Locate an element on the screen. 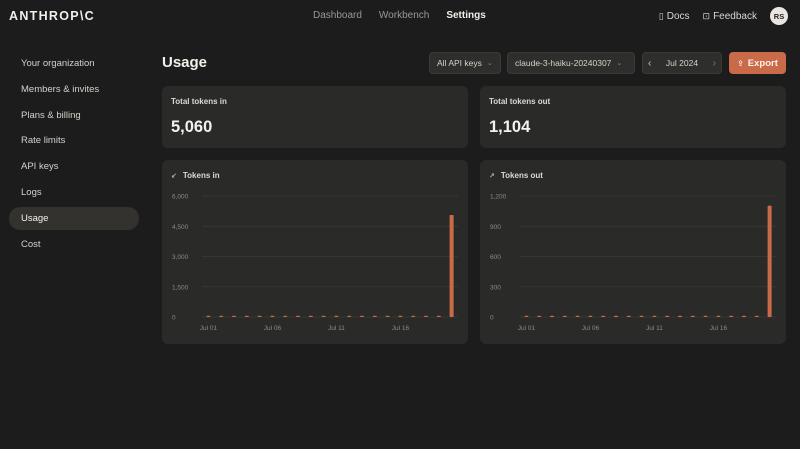  tokens-in-stat-value: 5,060 is located at coordinates (192, 127).